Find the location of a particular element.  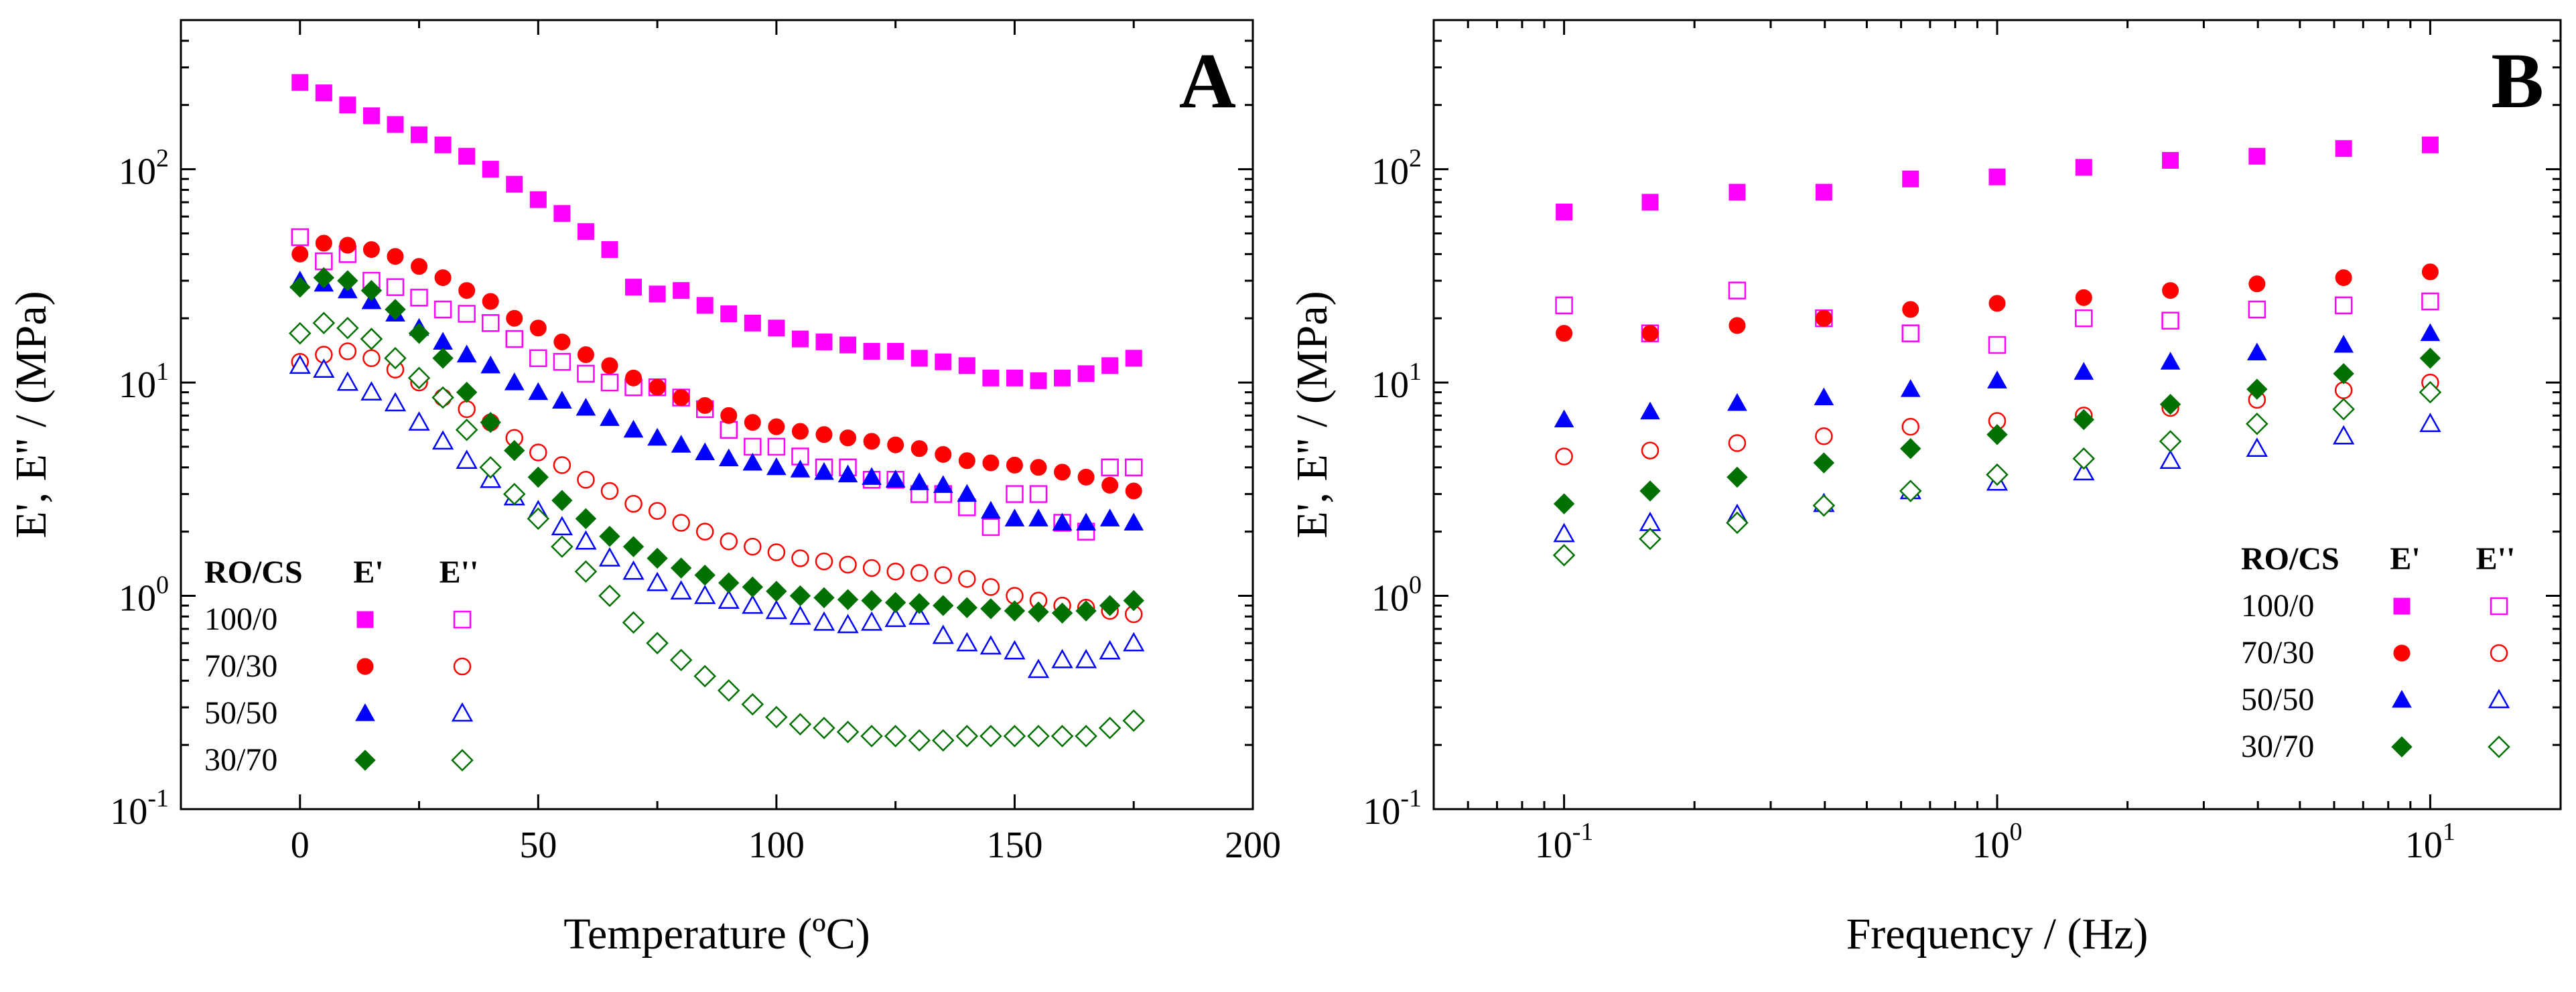

series-70-30-e- is located at coordinates (716, 367).